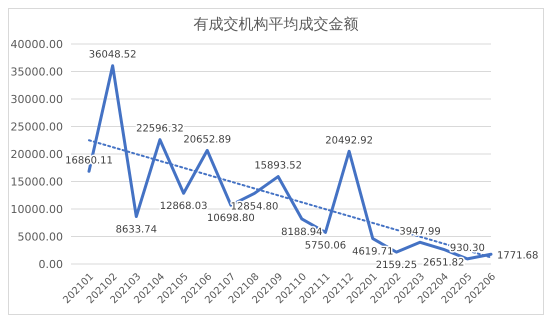 The width and height of the screenshot is (550, 321). What do you see at coordinates (36, 71) in the screenshot?
I see `y-tick-label: 35000.00` at bounding box center [36, 71].